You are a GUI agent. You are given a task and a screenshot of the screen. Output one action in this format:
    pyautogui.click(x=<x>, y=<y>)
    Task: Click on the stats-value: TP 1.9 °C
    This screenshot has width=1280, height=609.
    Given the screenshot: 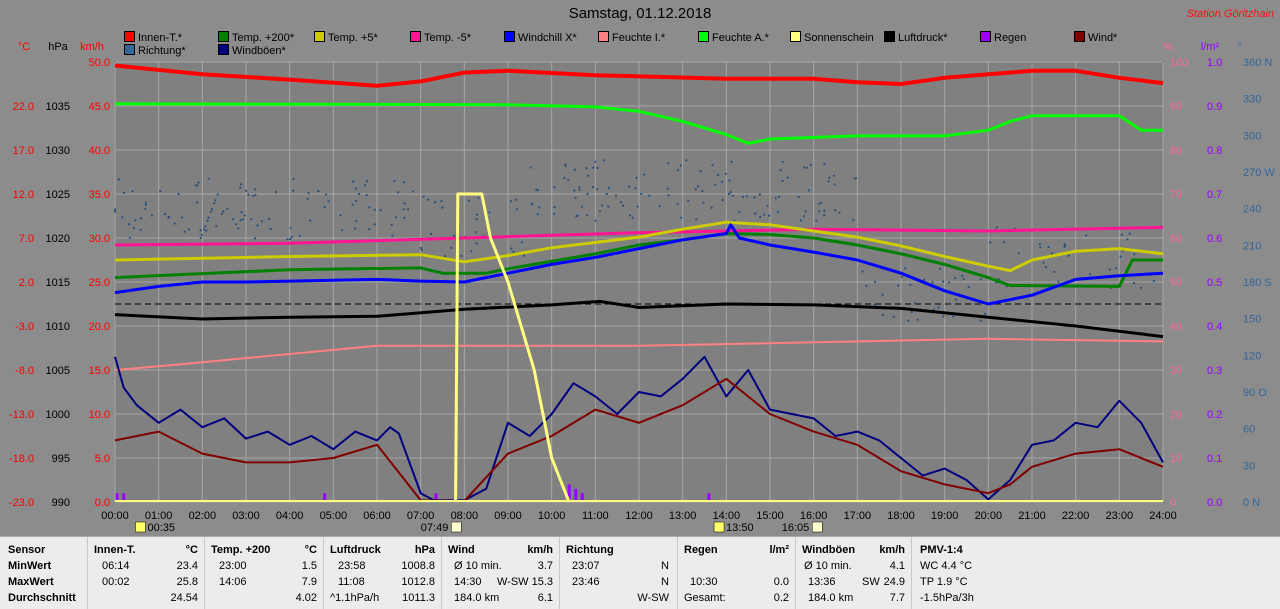 What is the action you would take?
    pyautogui.click(x=944, y=582)
    